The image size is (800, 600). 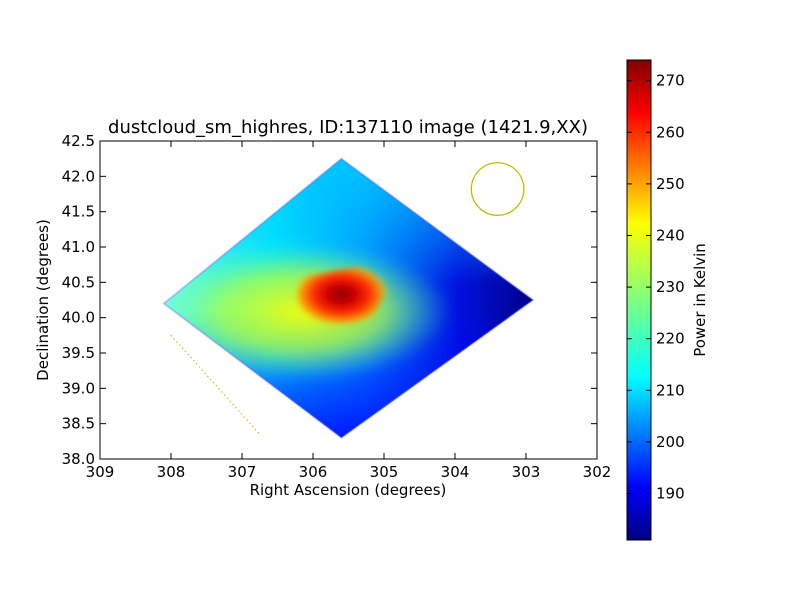 I want to click on colorbar-tick-label: 220, so click(x=670, y=339).